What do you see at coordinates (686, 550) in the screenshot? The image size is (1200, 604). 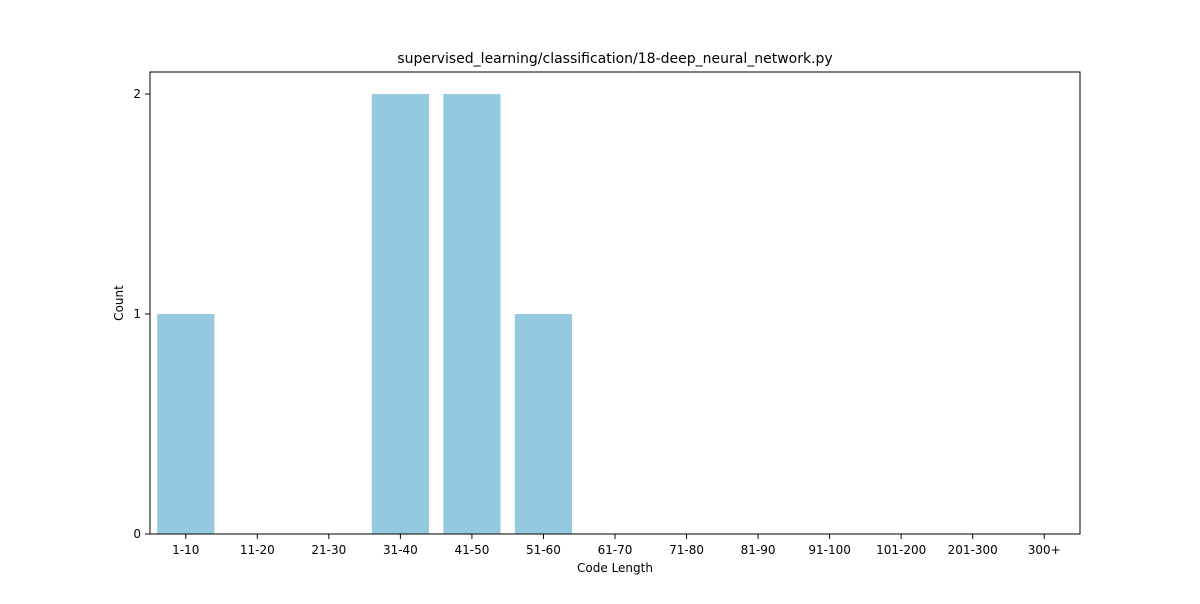 I see `x-tick-label: 71-80` at bounding box center [686, 550].